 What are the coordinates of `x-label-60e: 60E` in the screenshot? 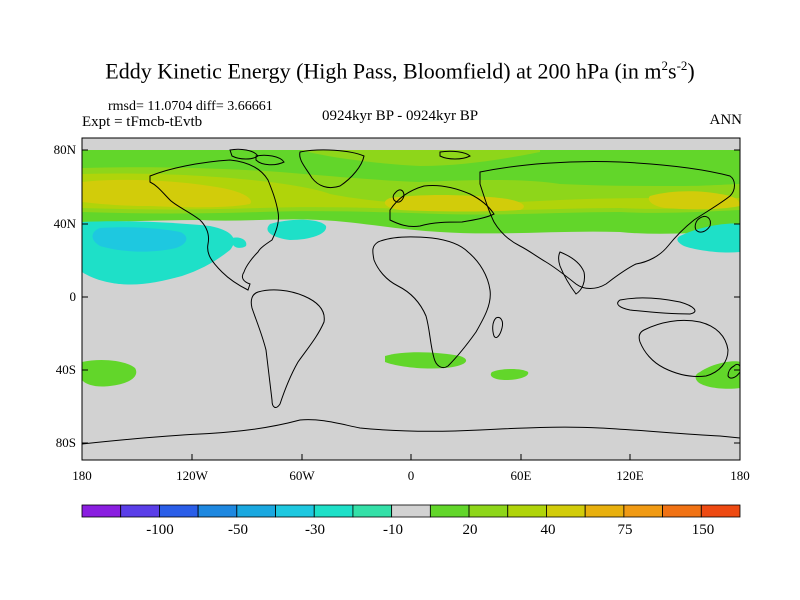 It's located at (521, 475).